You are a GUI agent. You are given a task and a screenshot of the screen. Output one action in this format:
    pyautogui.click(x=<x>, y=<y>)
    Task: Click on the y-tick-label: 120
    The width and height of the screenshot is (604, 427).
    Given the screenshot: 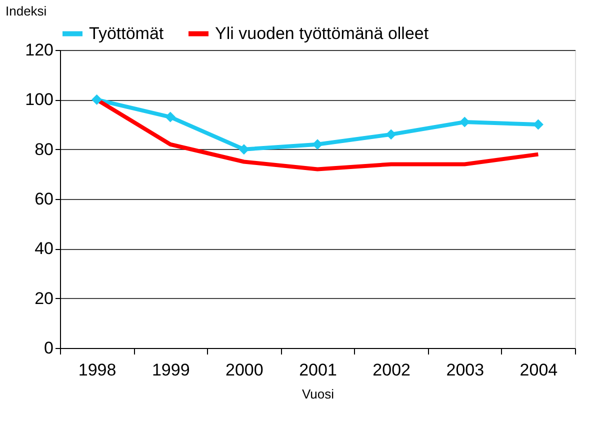 What is the action you would take?
    pyautogui.click(x=39, y=50)
    